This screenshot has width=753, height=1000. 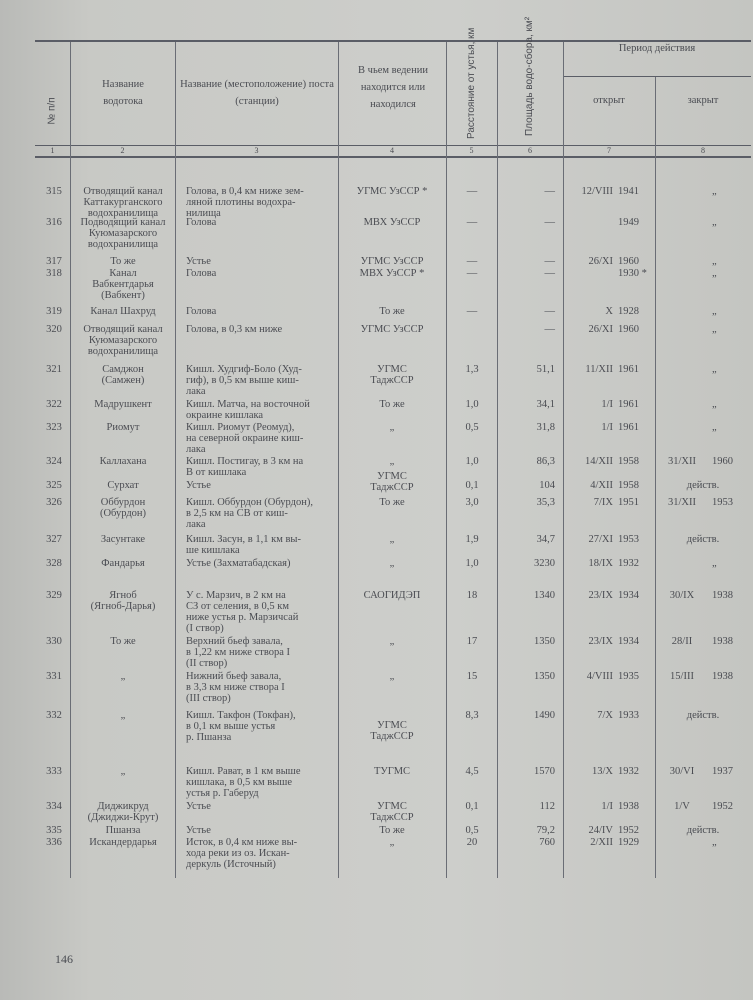 I want to click on row-number: 327, so click(x=54, y=539).